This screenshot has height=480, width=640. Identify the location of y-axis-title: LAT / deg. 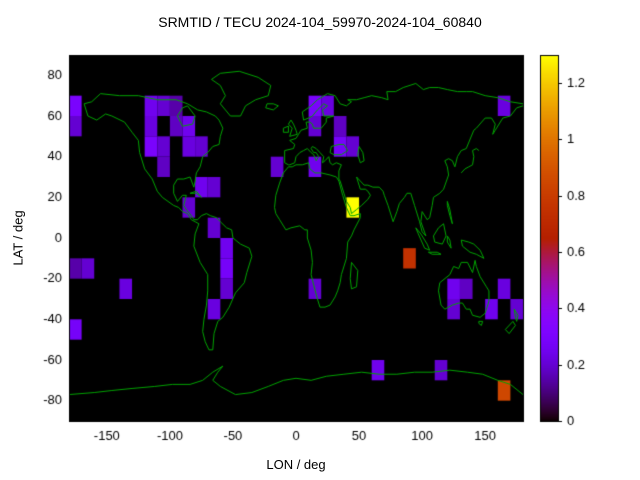
(18, 238).